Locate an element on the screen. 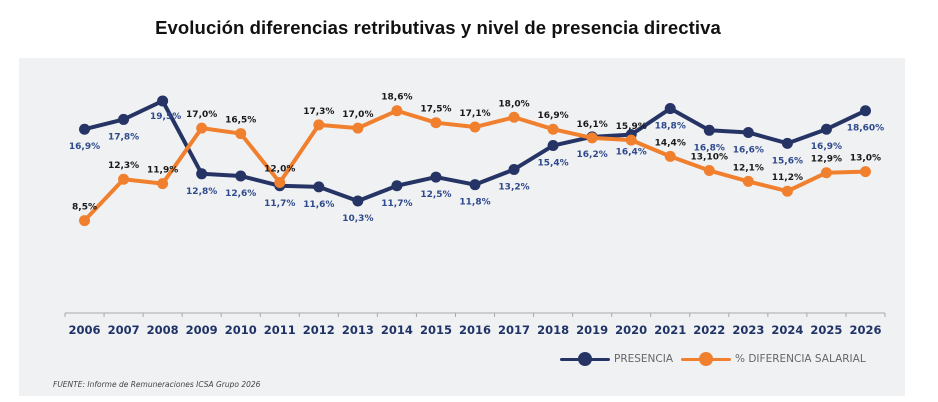 This screenshot has width=938, height=402. x-tick-label: 2026 is located at coordinates (865, 330).